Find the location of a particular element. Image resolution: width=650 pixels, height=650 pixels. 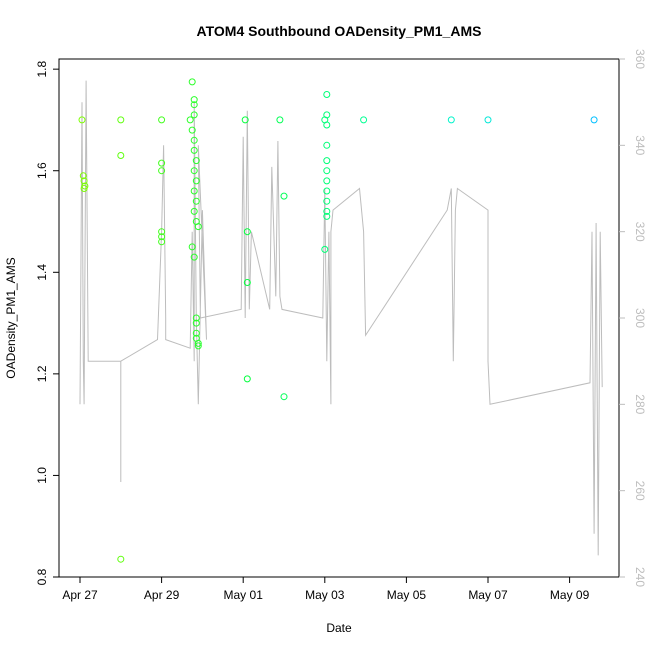

x-tick-label-1: Apr 29 is located at coordinates (162, 595).